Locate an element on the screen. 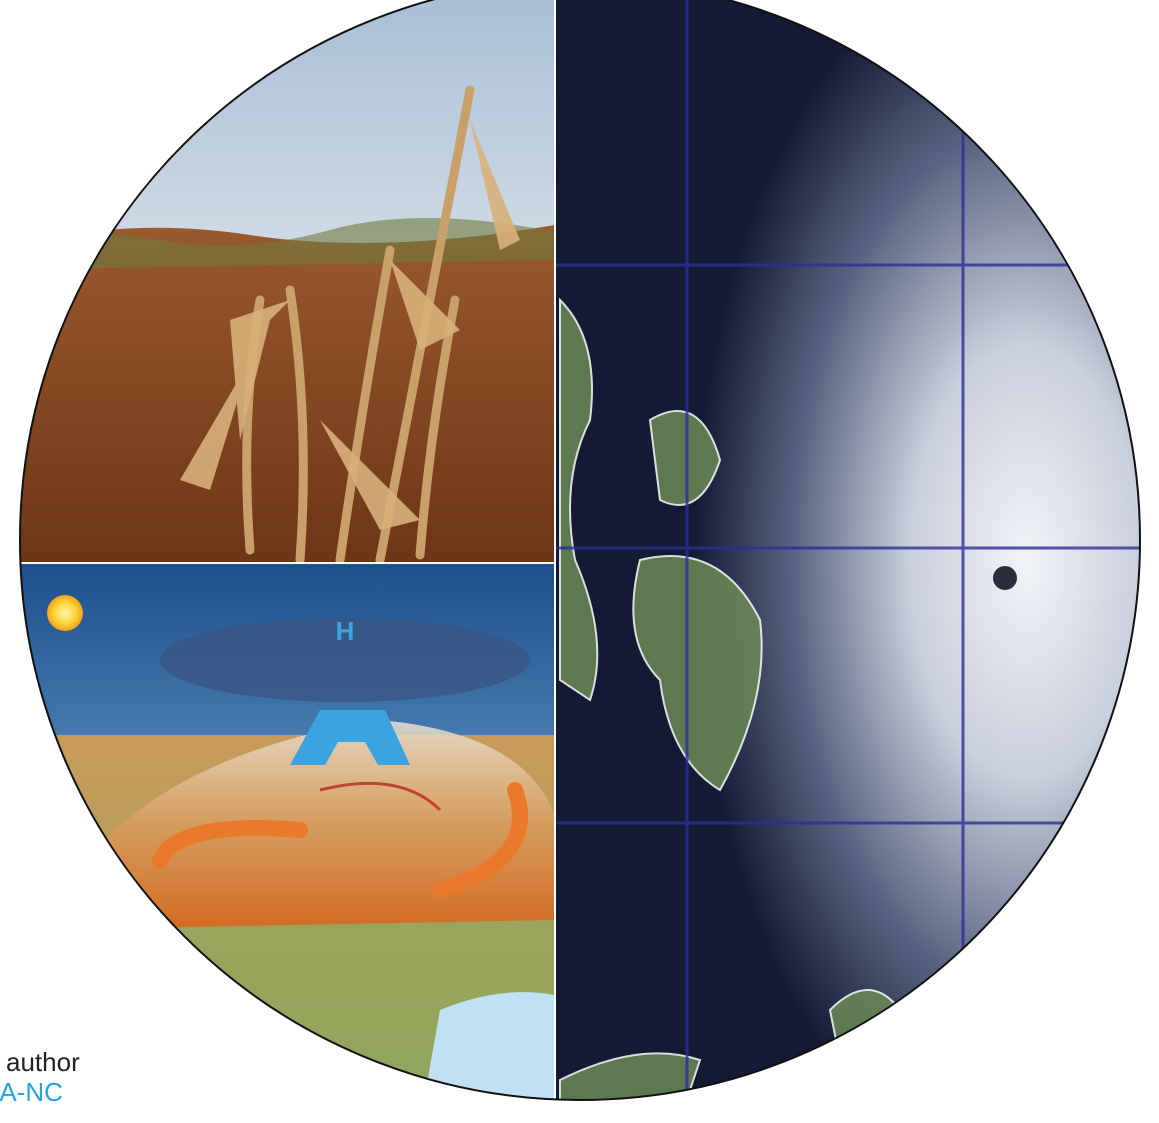 This screenshot has height=1123, width=1159. image-credit-caption: author SA-NC is located at coordinates (40, 1077).